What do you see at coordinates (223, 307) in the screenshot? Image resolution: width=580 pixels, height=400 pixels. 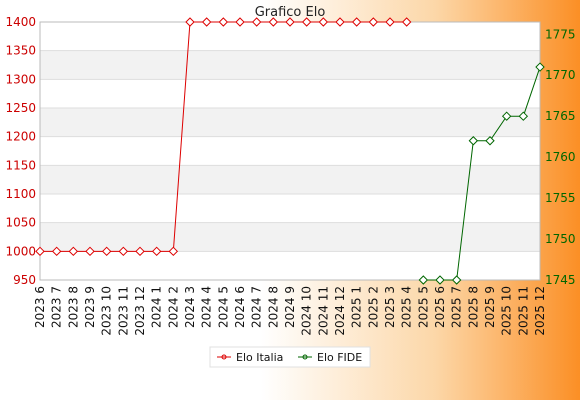 I see `x-tick-label: 2024 5` at bounding box center [223, 307].